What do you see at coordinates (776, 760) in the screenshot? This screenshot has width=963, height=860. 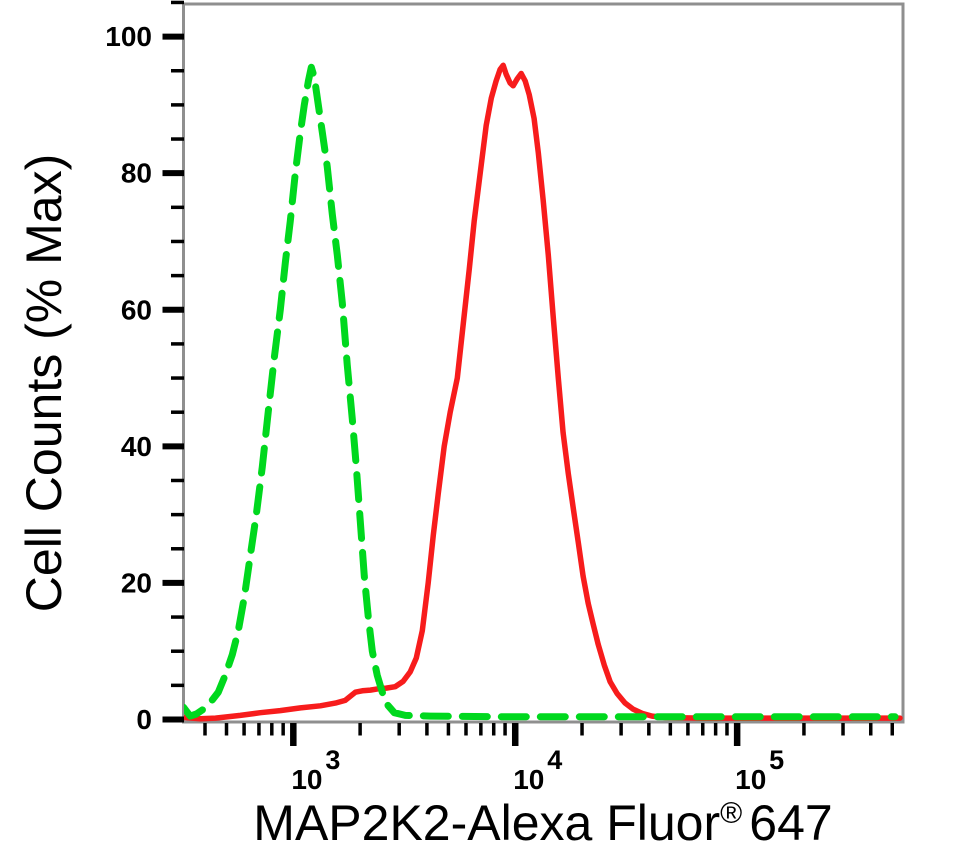 I see `x-tick-label-exponent: 5` at bounding box center [776, 760].